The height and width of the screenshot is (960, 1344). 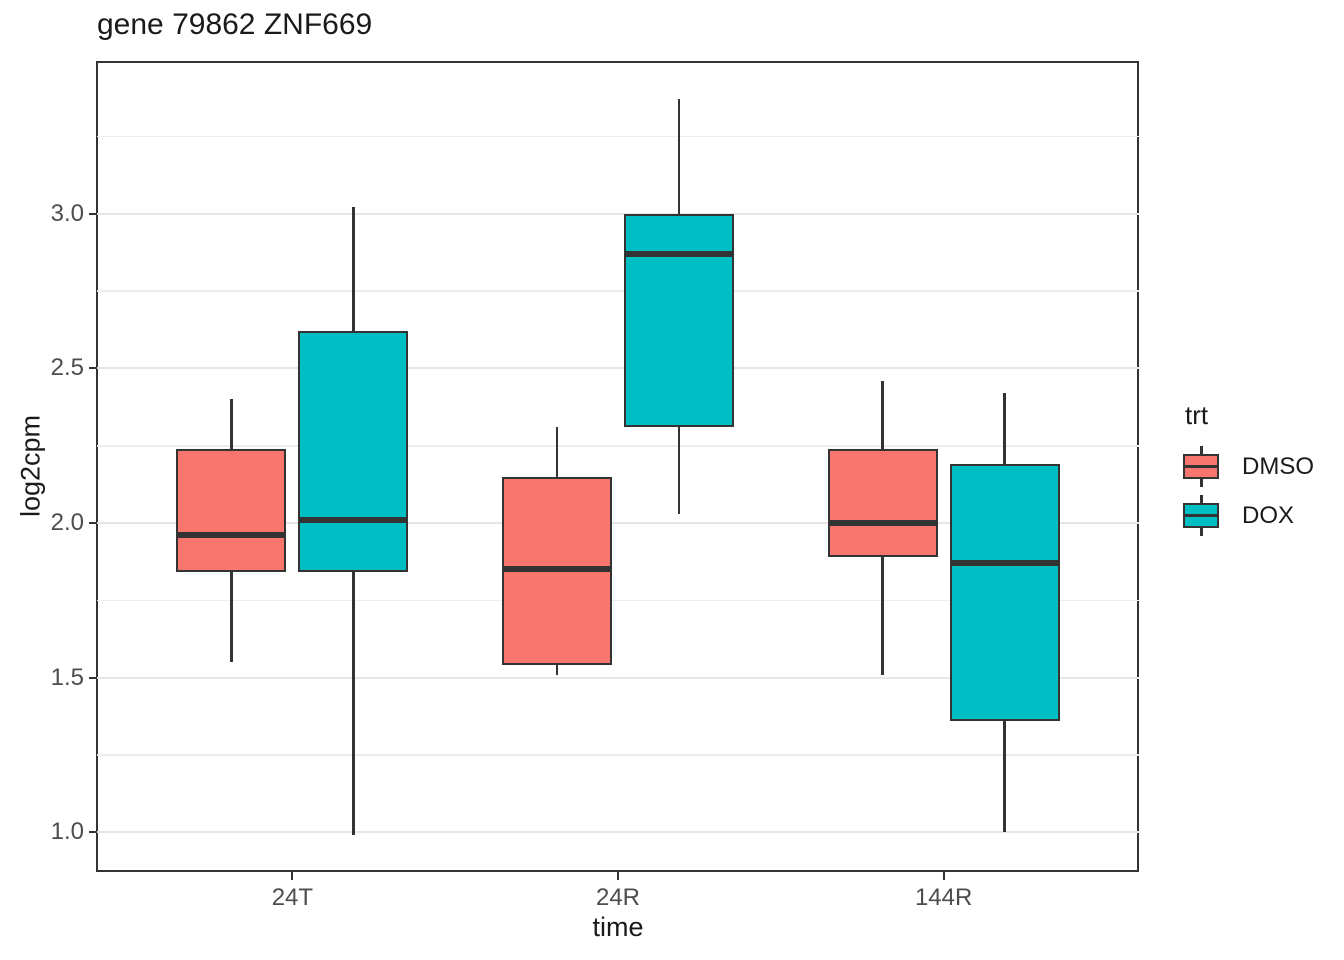 What do you see at coordinates (943, 897) in the screenshot?
I see `x-axis-tick-label: 144R` at bounding box center [943, 897].